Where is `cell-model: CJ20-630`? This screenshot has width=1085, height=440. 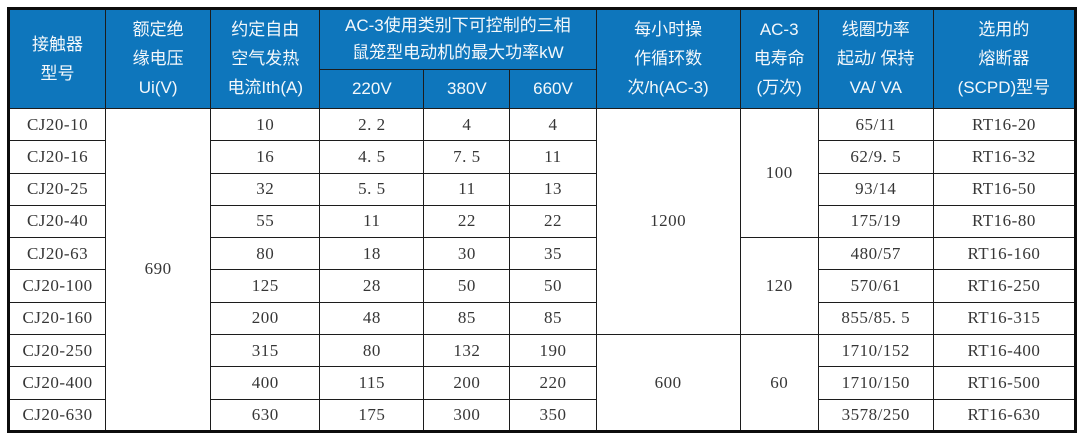 cell-model: CJ20-630 is located at coordinates (57, 415).